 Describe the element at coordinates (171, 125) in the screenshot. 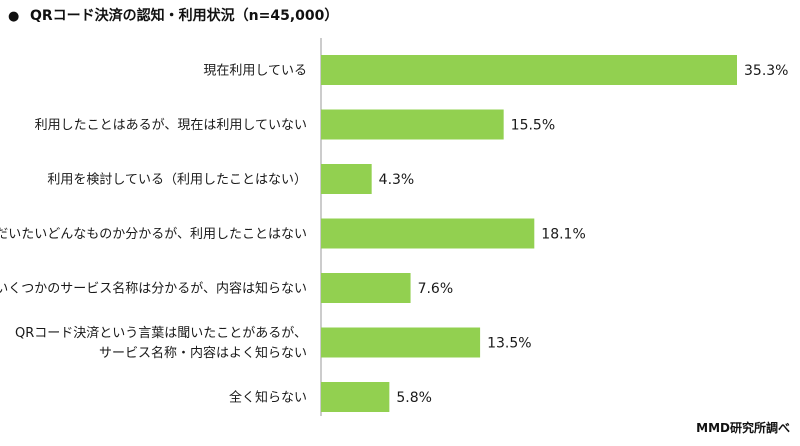

I see `category-label-1: 利用したことはあるが、現在は利用していない` at that location.